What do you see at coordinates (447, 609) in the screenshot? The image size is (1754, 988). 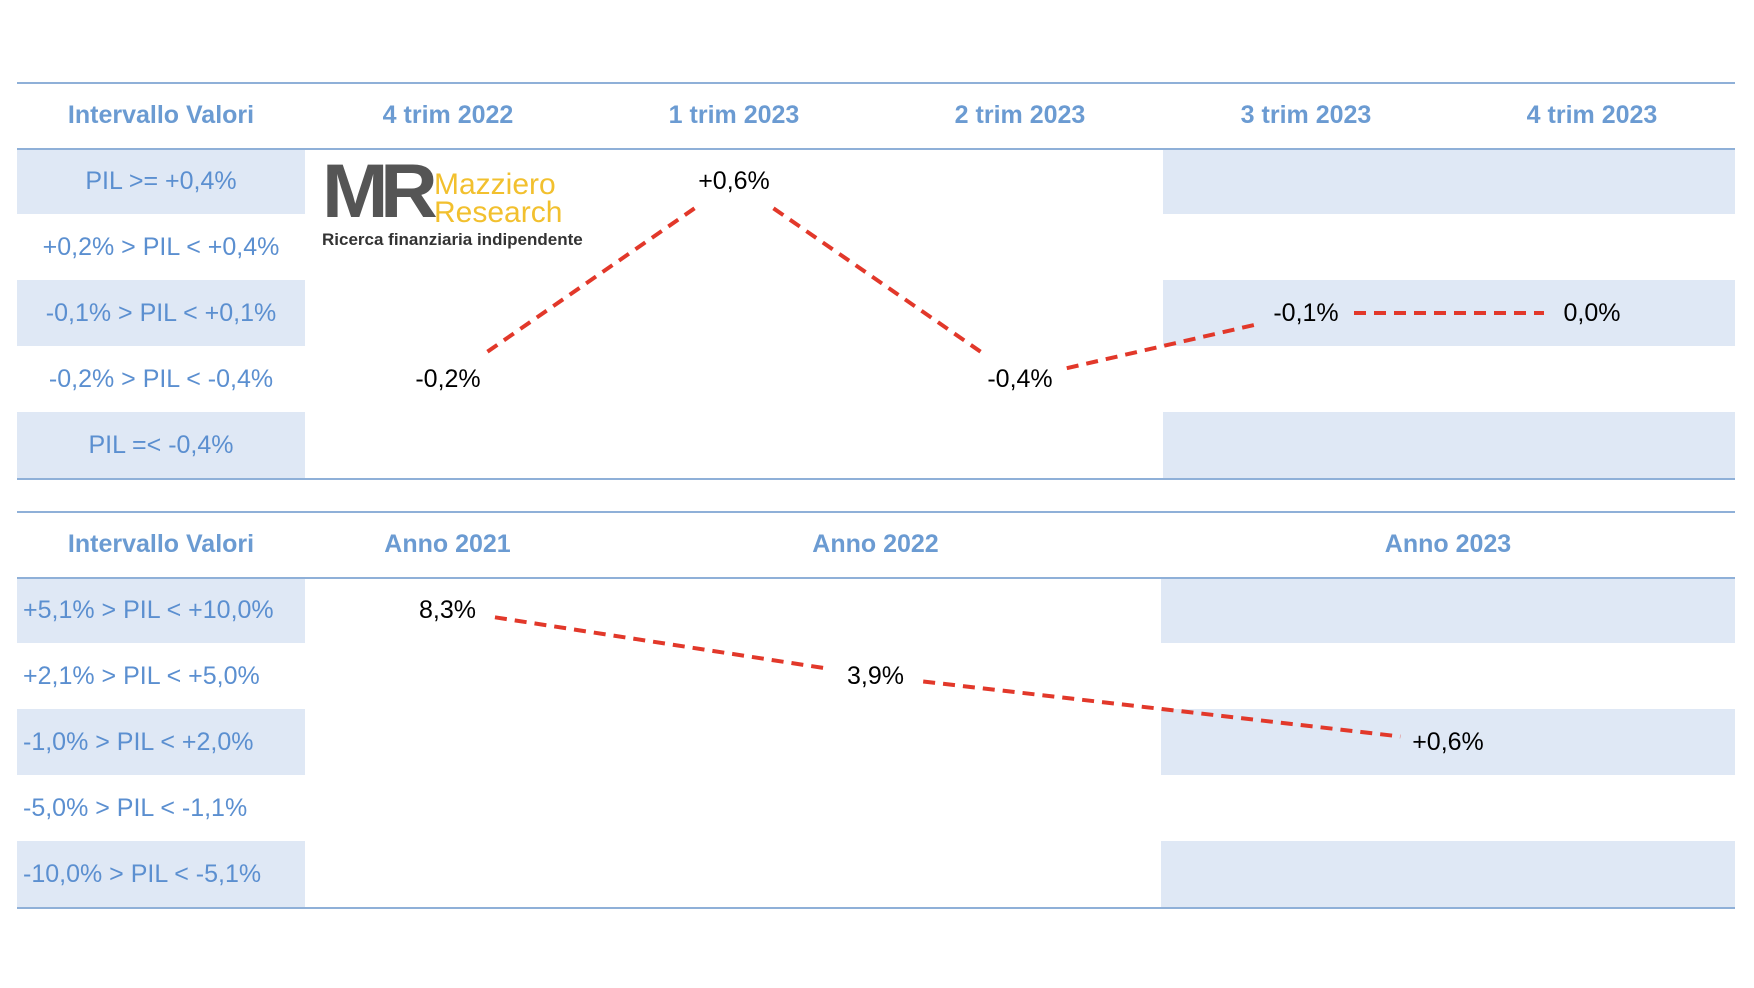 I see `value-label: 8,3%` at bounding box center [447, 609].